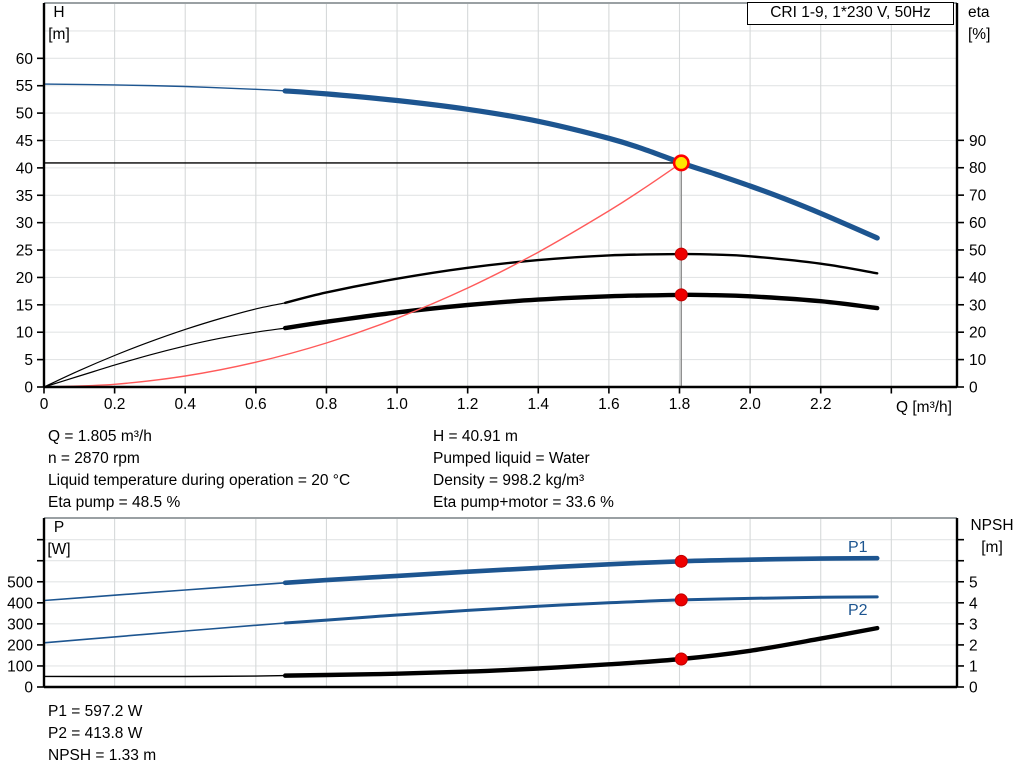 This screenshot has height=781, width=1024. What do you see at coordinates (979, 12) in the screenshot?
I see `eta-axis-symbol: eta` at bounding box center [979, 12].